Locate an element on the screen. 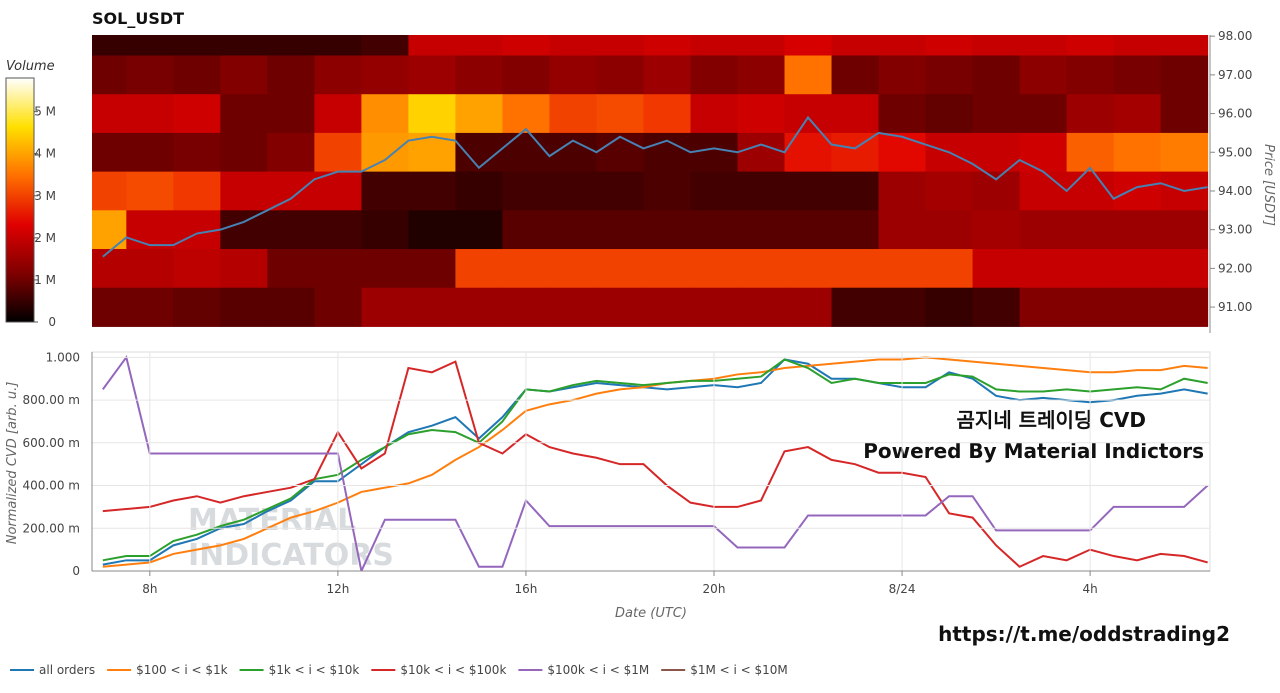  x-tick-label: 20h is located at coordinates (714, 589).